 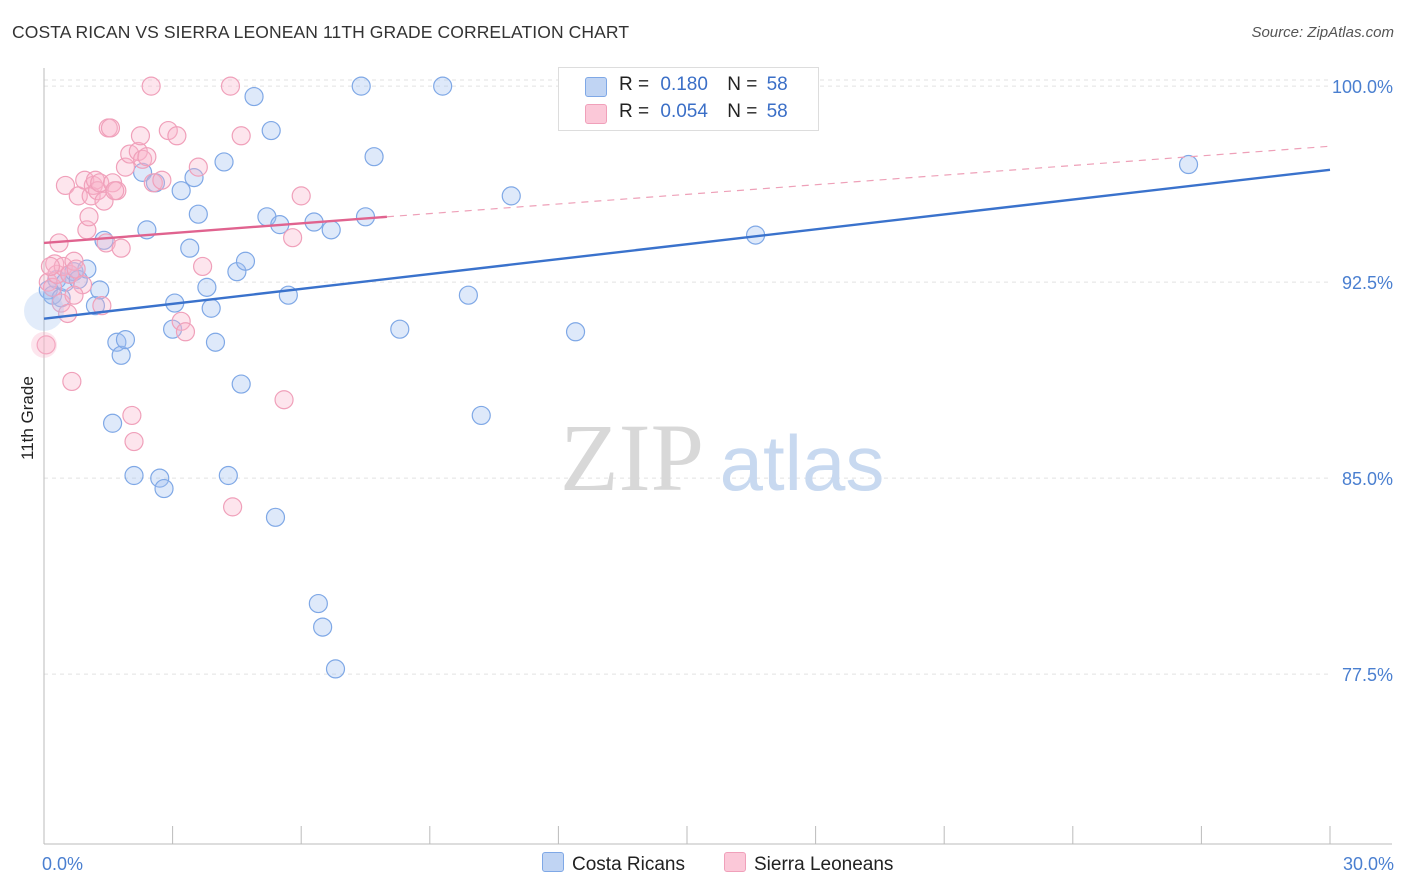 I want to click on bottom-legend-swatch-blue, so click(x=553, y=862).